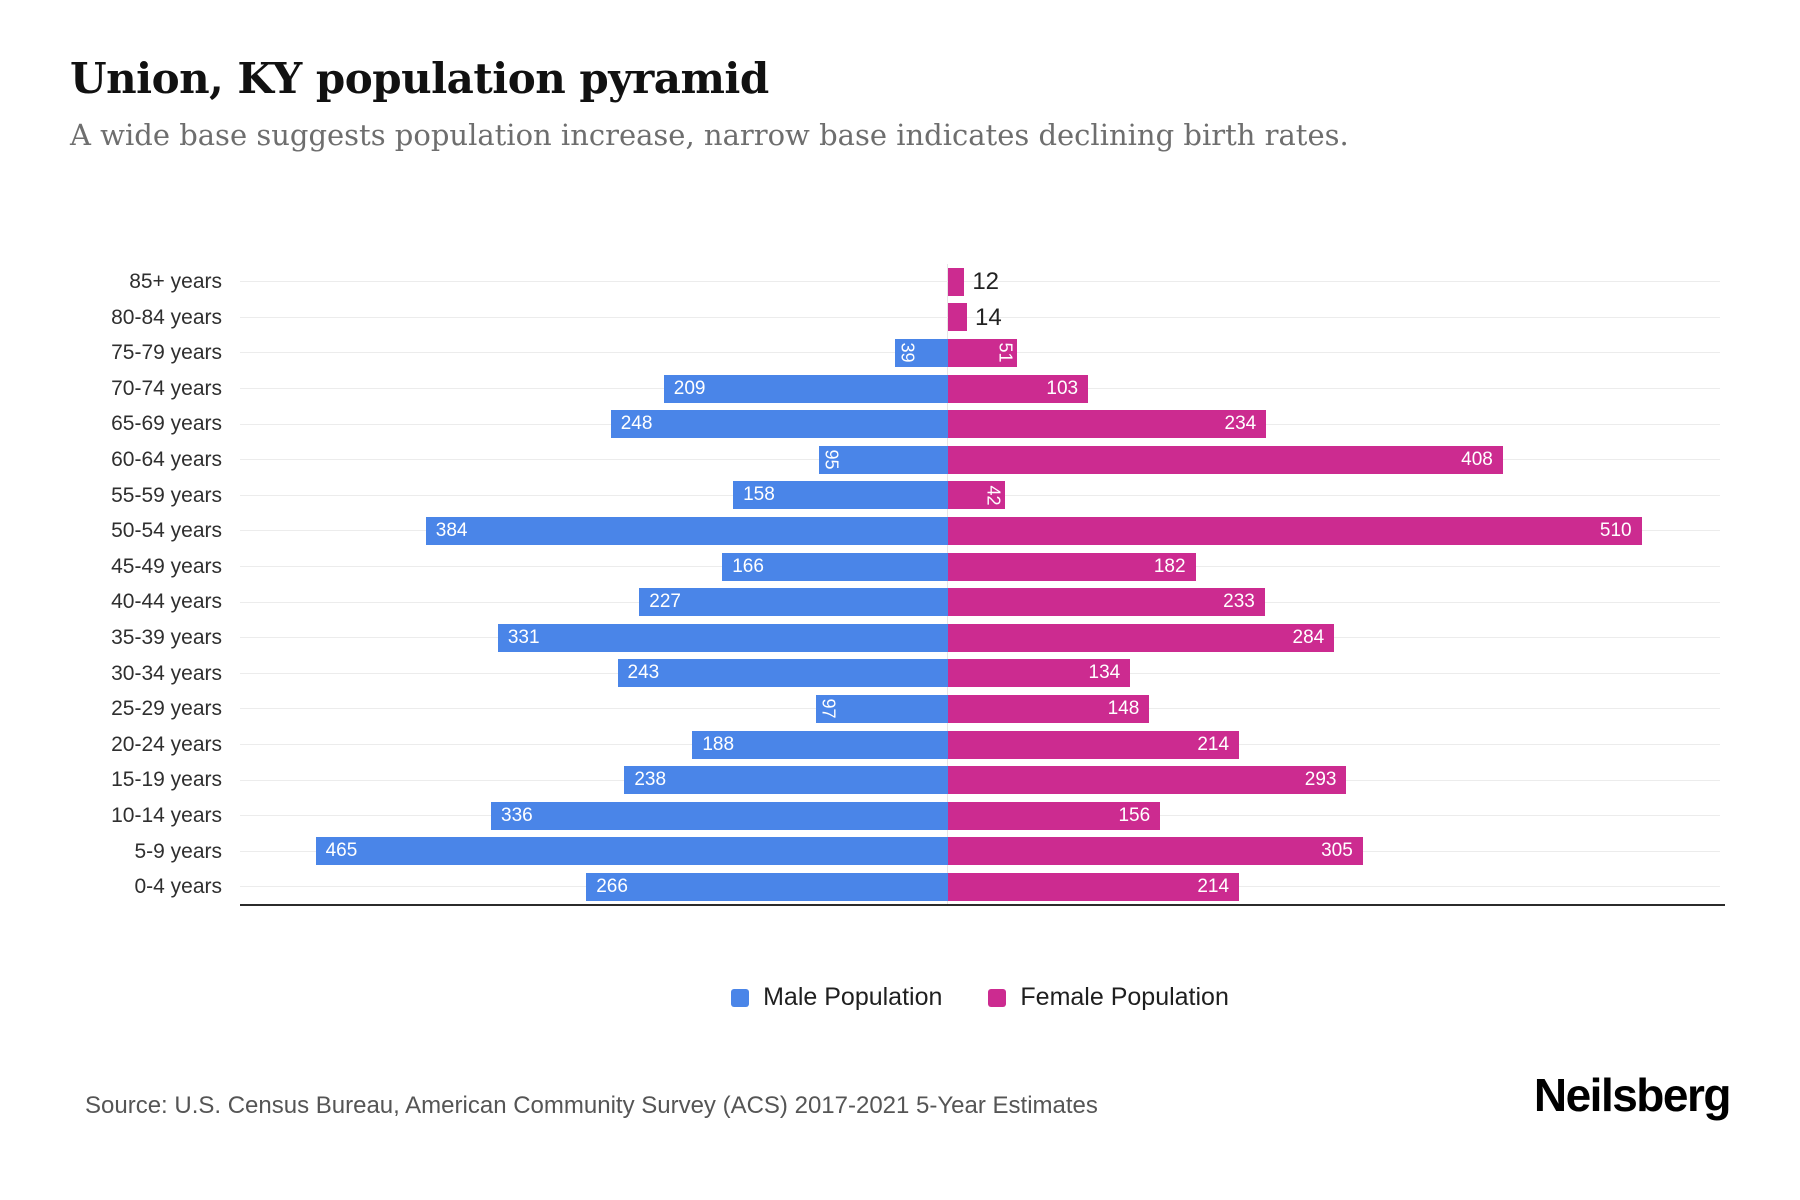  Describe the element at coordinates (178, 851) in the screenshot. I see `age-group-label: 5-9 years` at that location.